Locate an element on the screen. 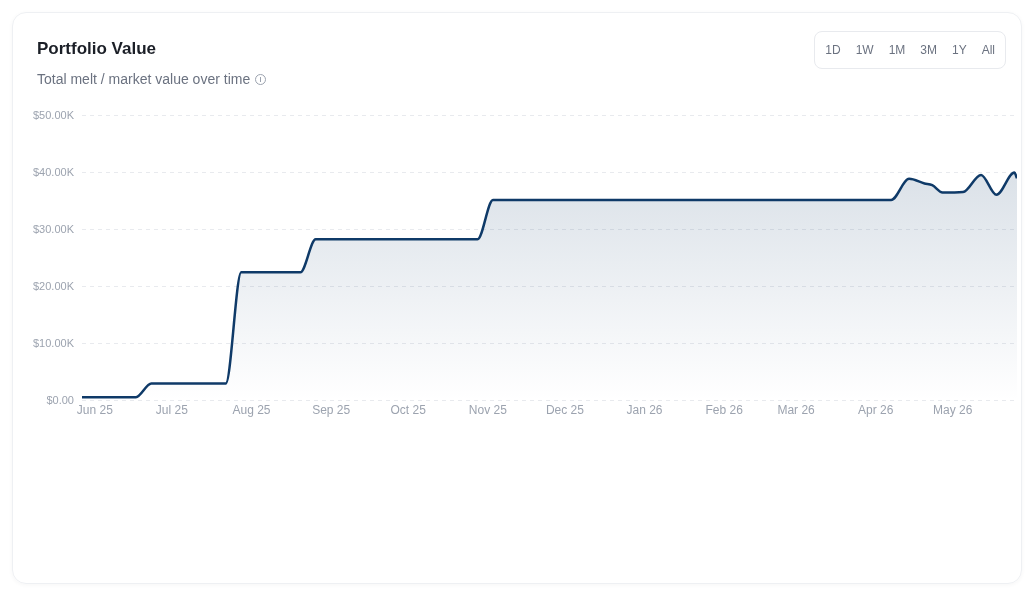  y-tick-label: $20.00K is located at coordinates (54, 285).